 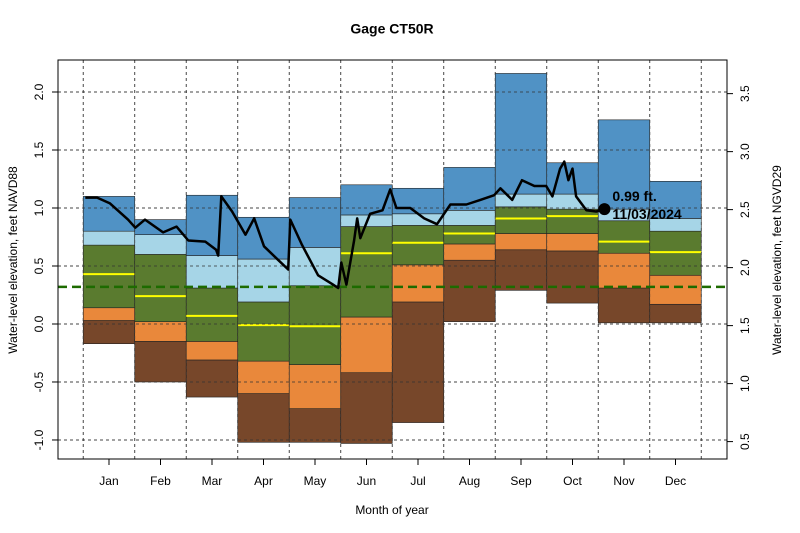 I want to click on x-tick-label: Mar, so click(x=212, y=481).